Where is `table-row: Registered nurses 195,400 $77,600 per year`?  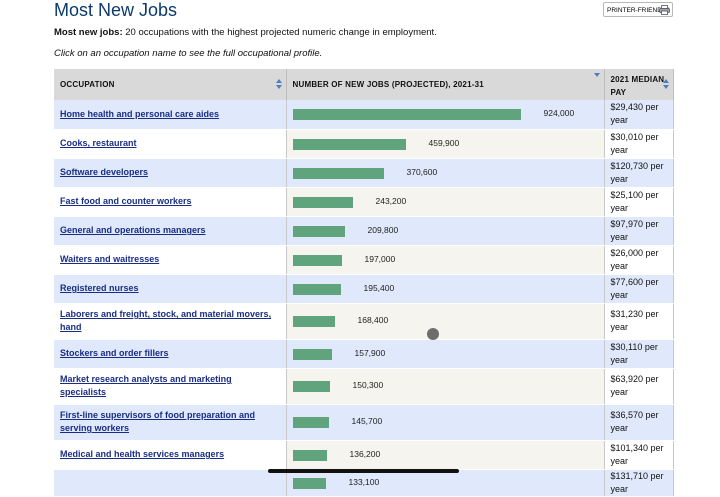
table-row: Registered nurses 195,400 $77,600 per year is located at coordinates (364, 289).